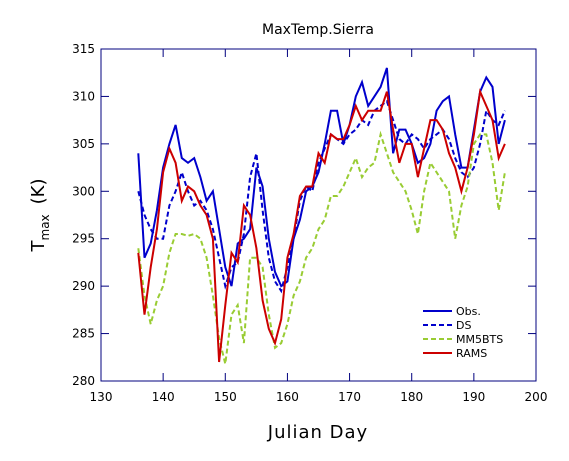 Image resolution: width=569 pixels, height=461 pixels. What do you see at coordinates (38, 191) in the screenshot?
I see `y-label-unit: (K)` at bounding box center [38, 191].